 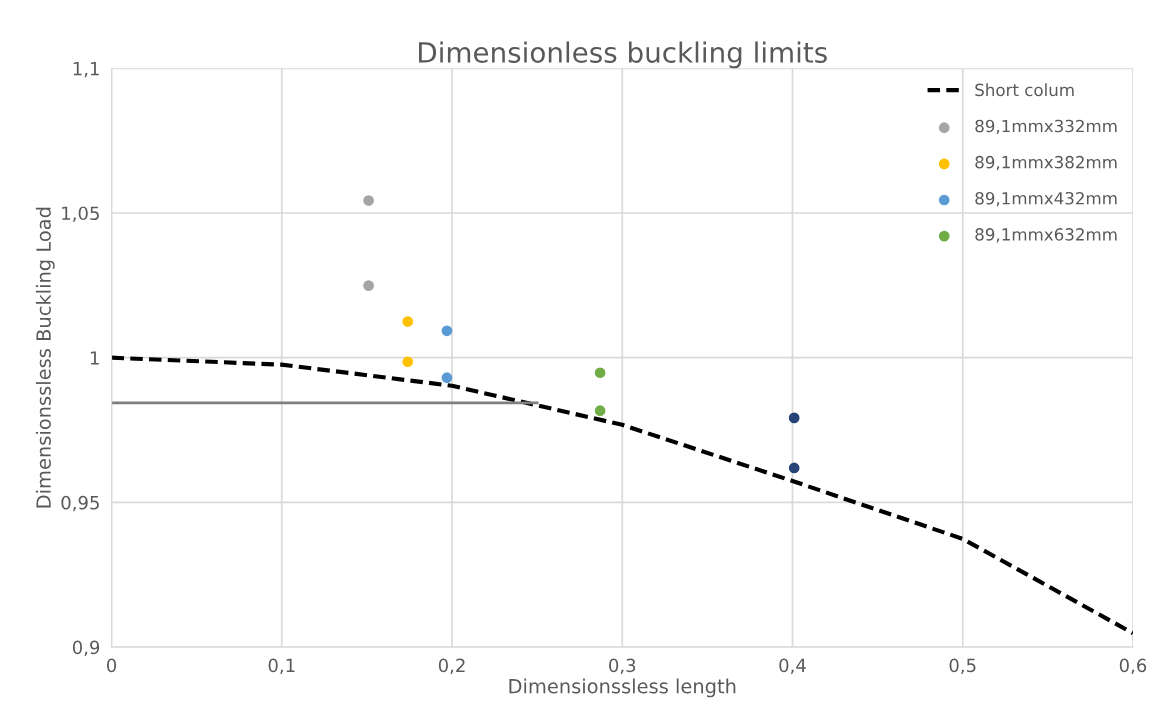 What do you see at coordinates (86, 648) in the screenshot?
I see `y-tick-label: 0,9` at bounding box center [86, 648].